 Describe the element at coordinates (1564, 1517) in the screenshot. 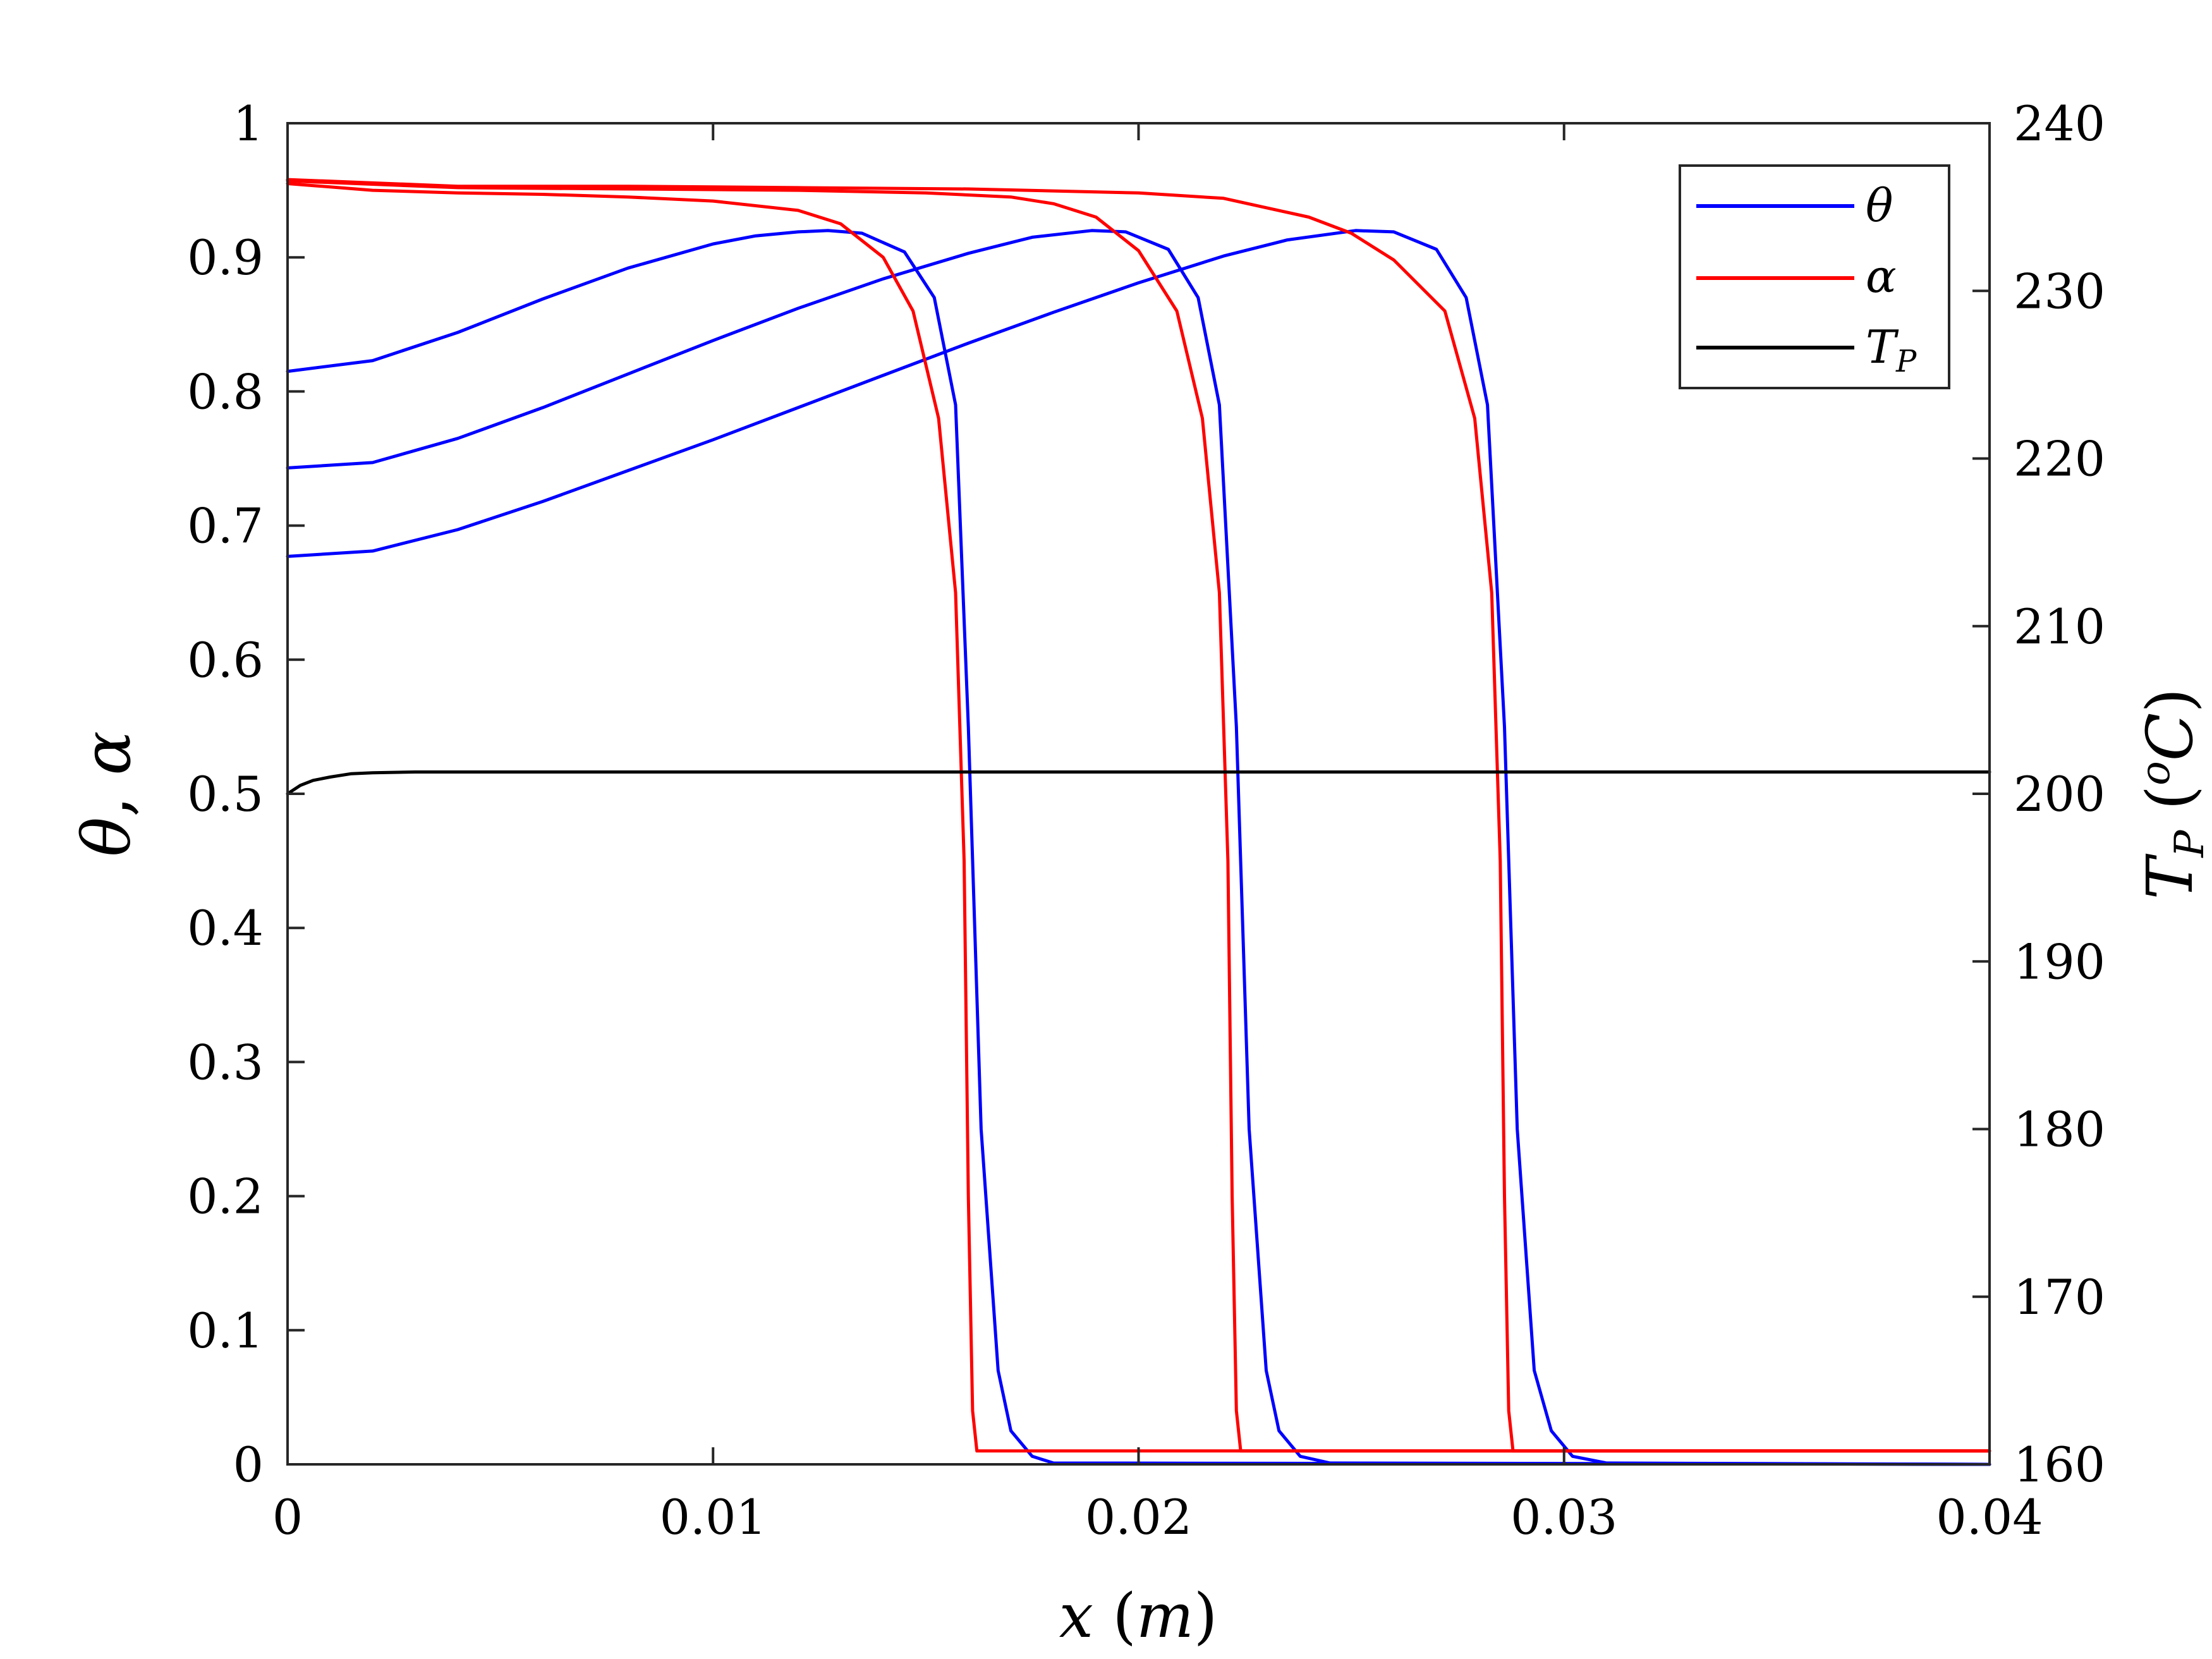

I see `x-tick-label: 0.03` at that location.